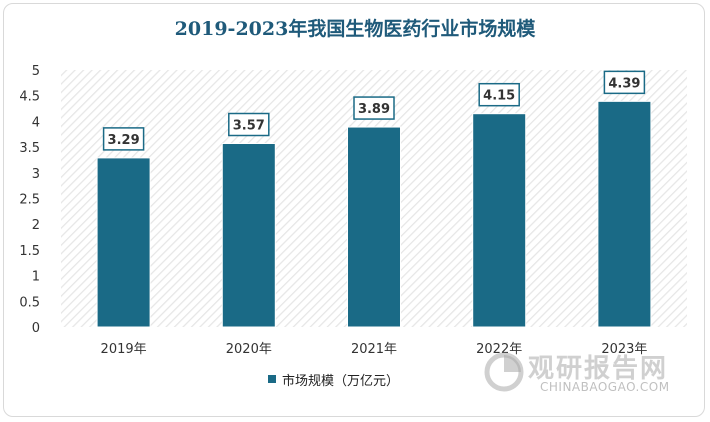 The width and height of the screenshot is (710, 422). I want to click on legend-label: 市场规模（万亿元）, so click(341, 381).